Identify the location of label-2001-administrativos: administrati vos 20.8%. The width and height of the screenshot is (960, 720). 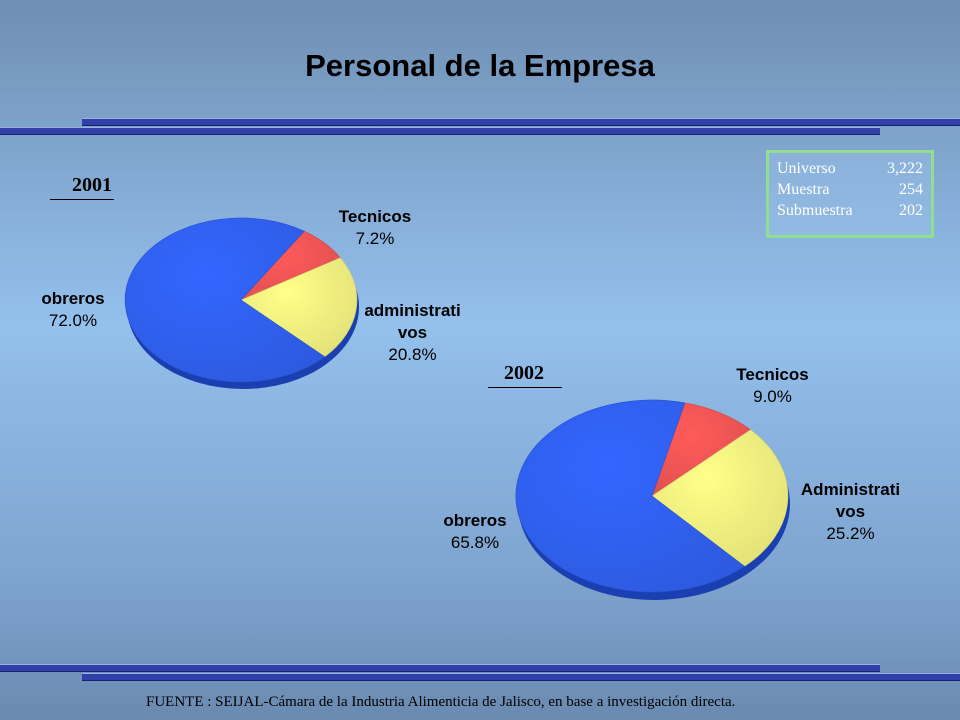
(412, 332).